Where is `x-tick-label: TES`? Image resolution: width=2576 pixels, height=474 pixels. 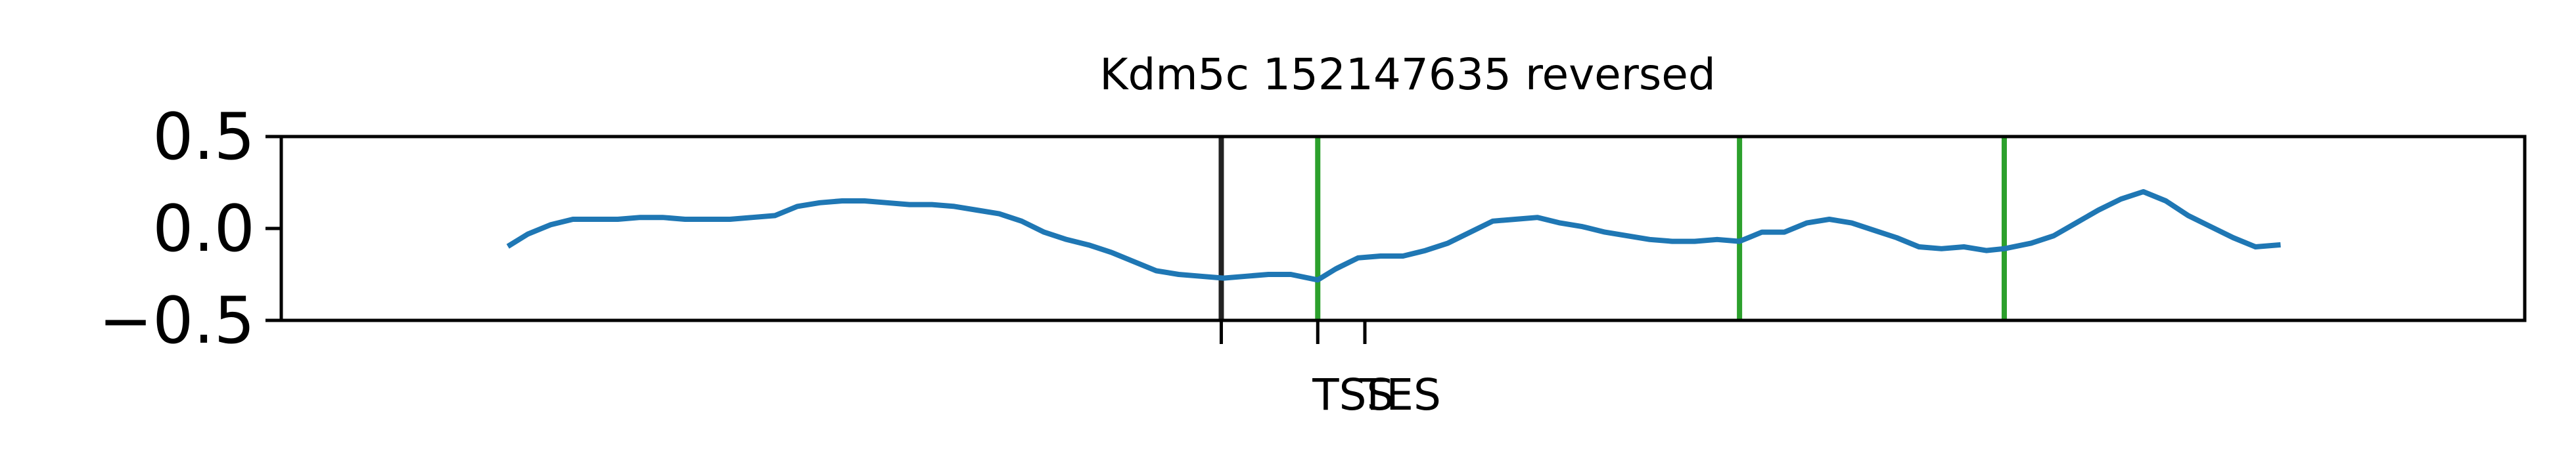
x-tick-label: TES is located at coordinates (1400, 395).